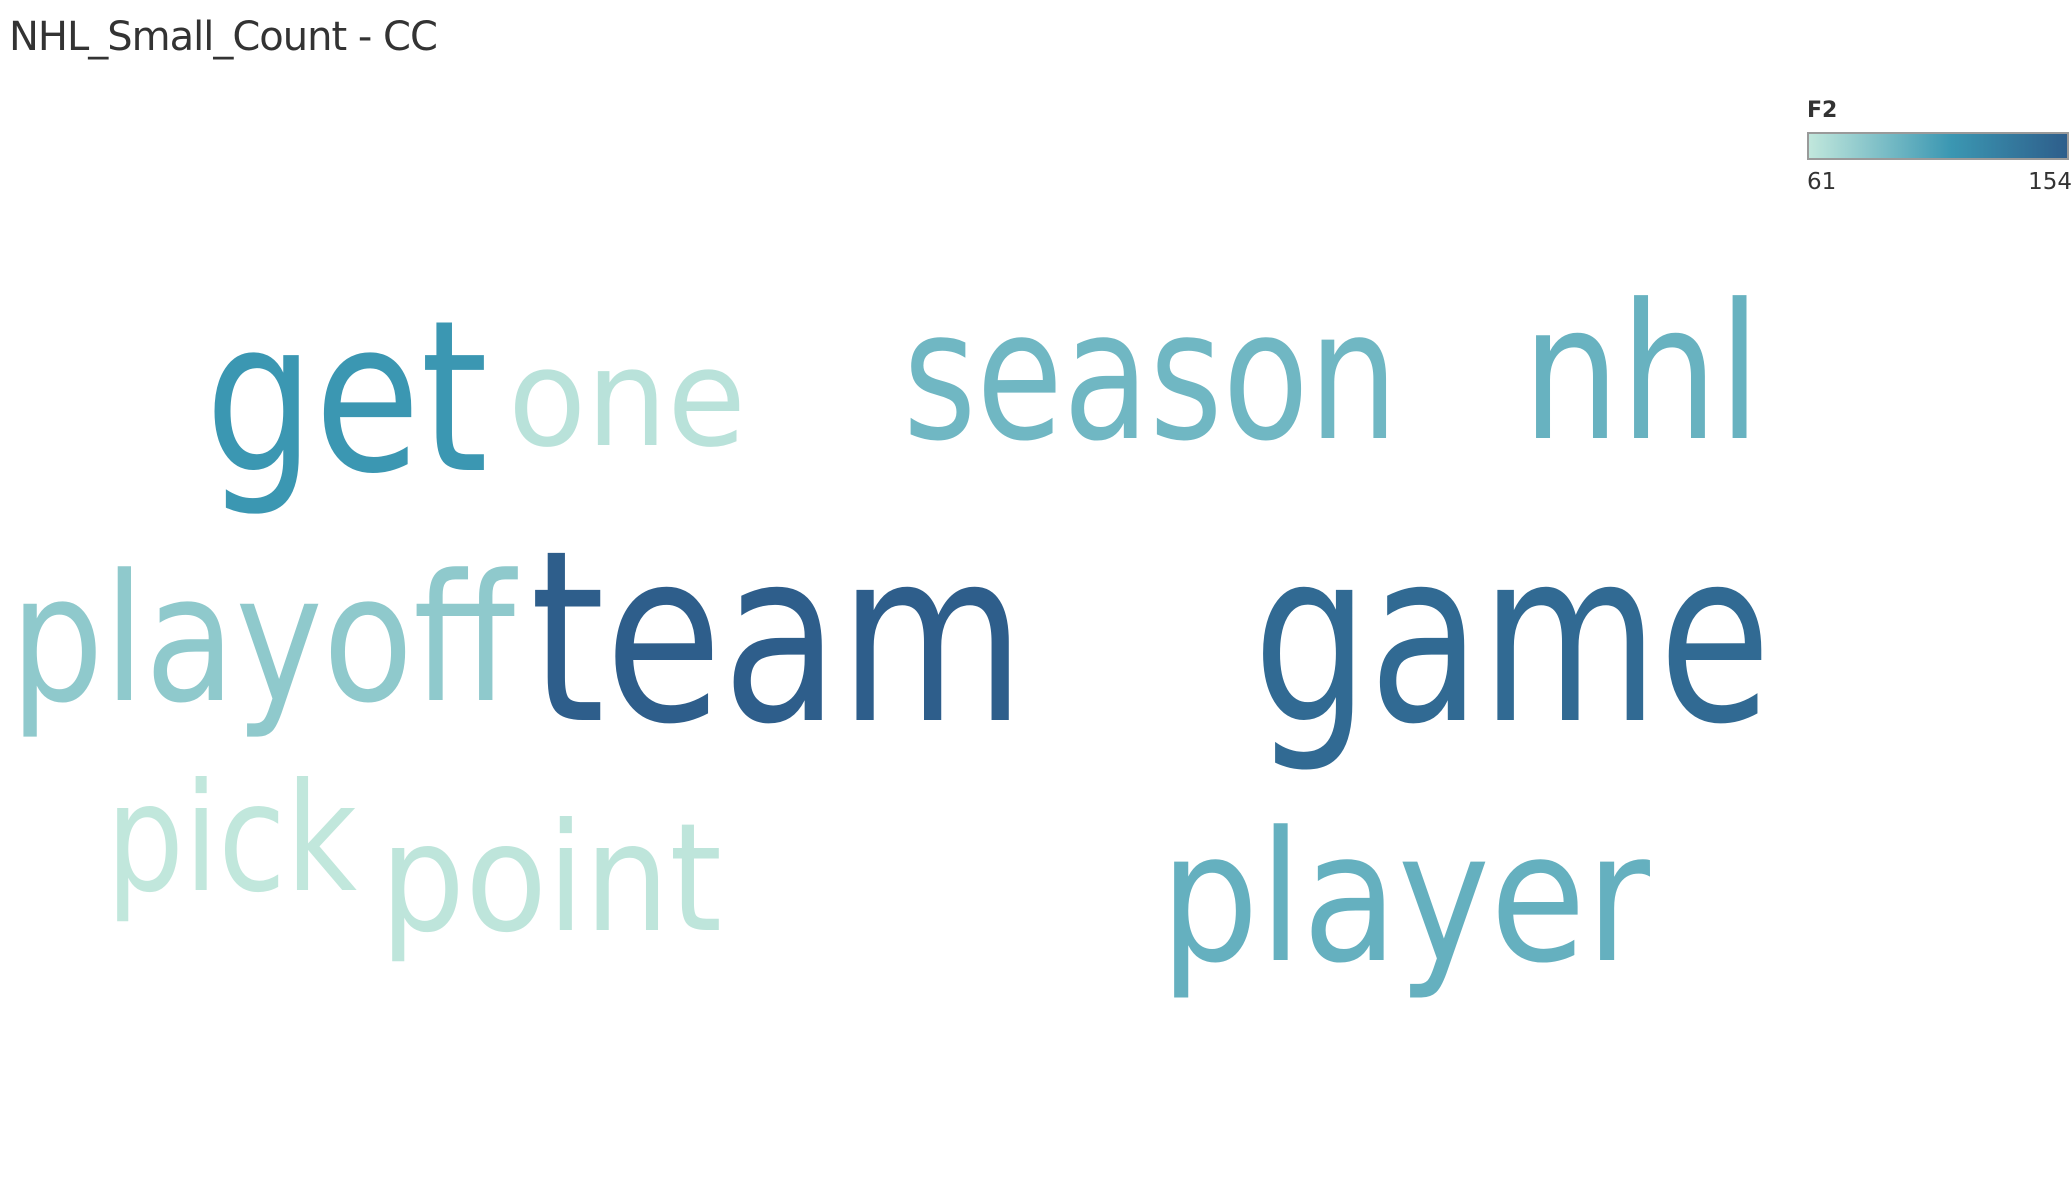 The width and height of the screenshot is (2072, 1180). What do you see at coordinates (1405, 898) in the screenshot?
I see `word-player: player` at bounding box center [1405, 898].